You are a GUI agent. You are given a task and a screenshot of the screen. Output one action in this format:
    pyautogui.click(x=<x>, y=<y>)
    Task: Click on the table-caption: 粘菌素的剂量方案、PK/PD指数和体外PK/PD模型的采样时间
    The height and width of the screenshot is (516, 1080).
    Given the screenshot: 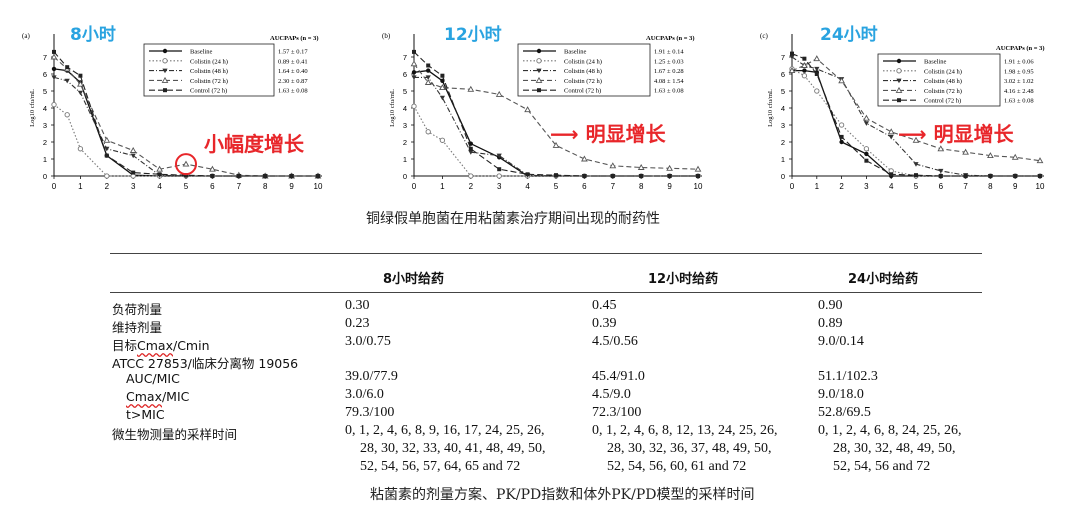 What is the action you would take?
    pyautogui.click(x=562, y=495)
    